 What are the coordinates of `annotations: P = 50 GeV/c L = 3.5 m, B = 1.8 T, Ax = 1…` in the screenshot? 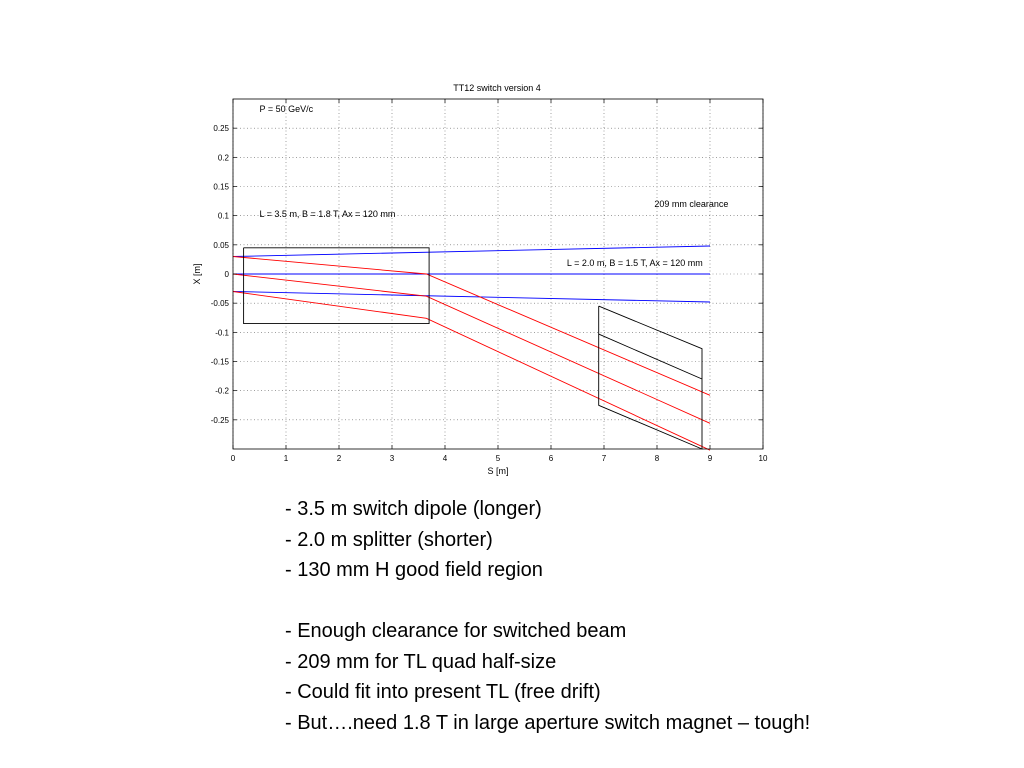 It's located at (494, 186).